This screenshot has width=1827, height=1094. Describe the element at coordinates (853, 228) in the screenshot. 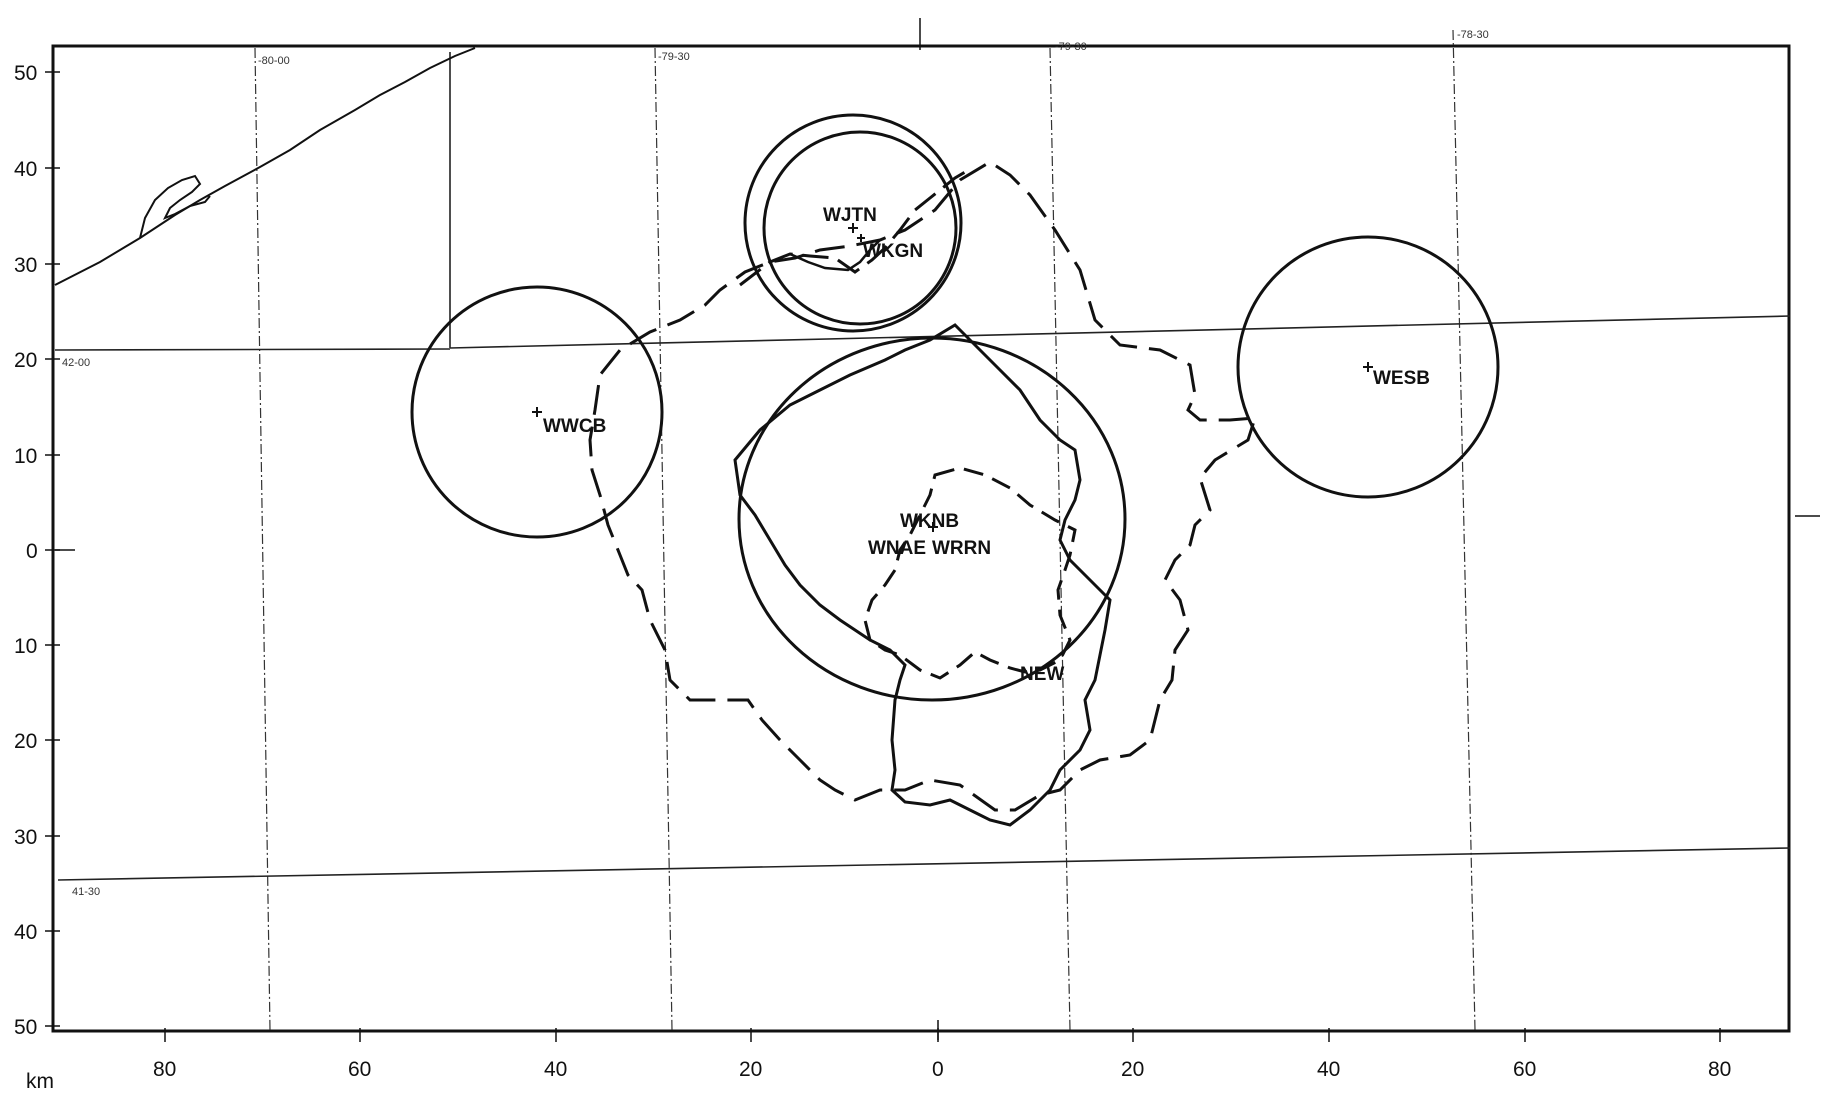

I see `marker-wjtn` at that location.